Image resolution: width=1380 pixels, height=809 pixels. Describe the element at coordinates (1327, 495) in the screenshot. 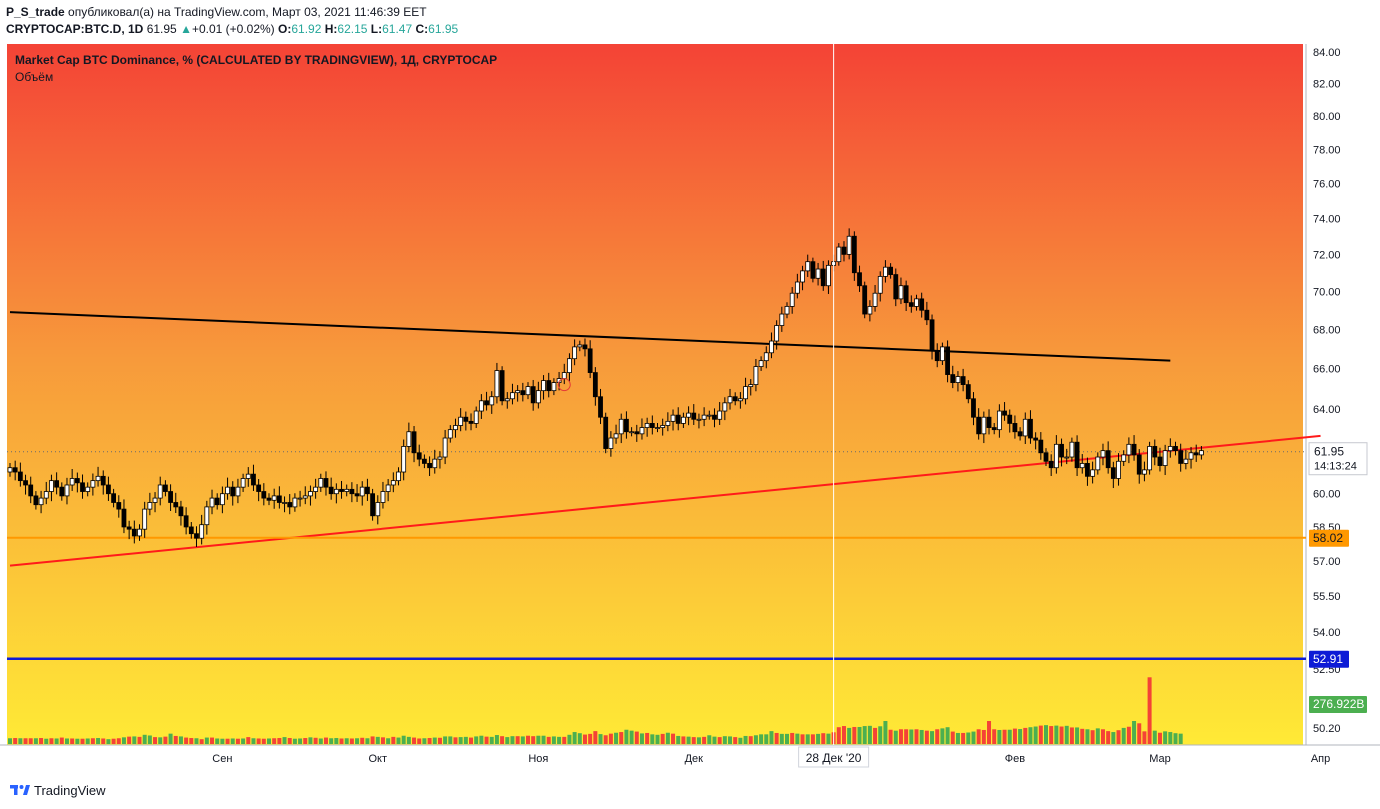

I see `price-tick-label: 60.00` at that location.